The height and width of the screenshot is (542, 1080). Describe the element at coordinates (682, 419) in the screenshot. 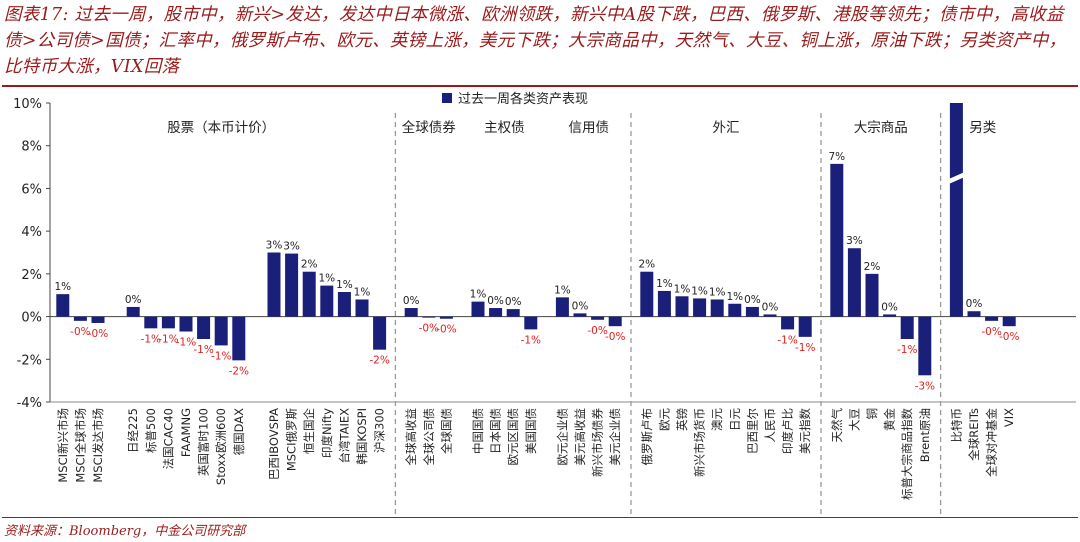

I see `x-tick-label: 英镑` at that location.